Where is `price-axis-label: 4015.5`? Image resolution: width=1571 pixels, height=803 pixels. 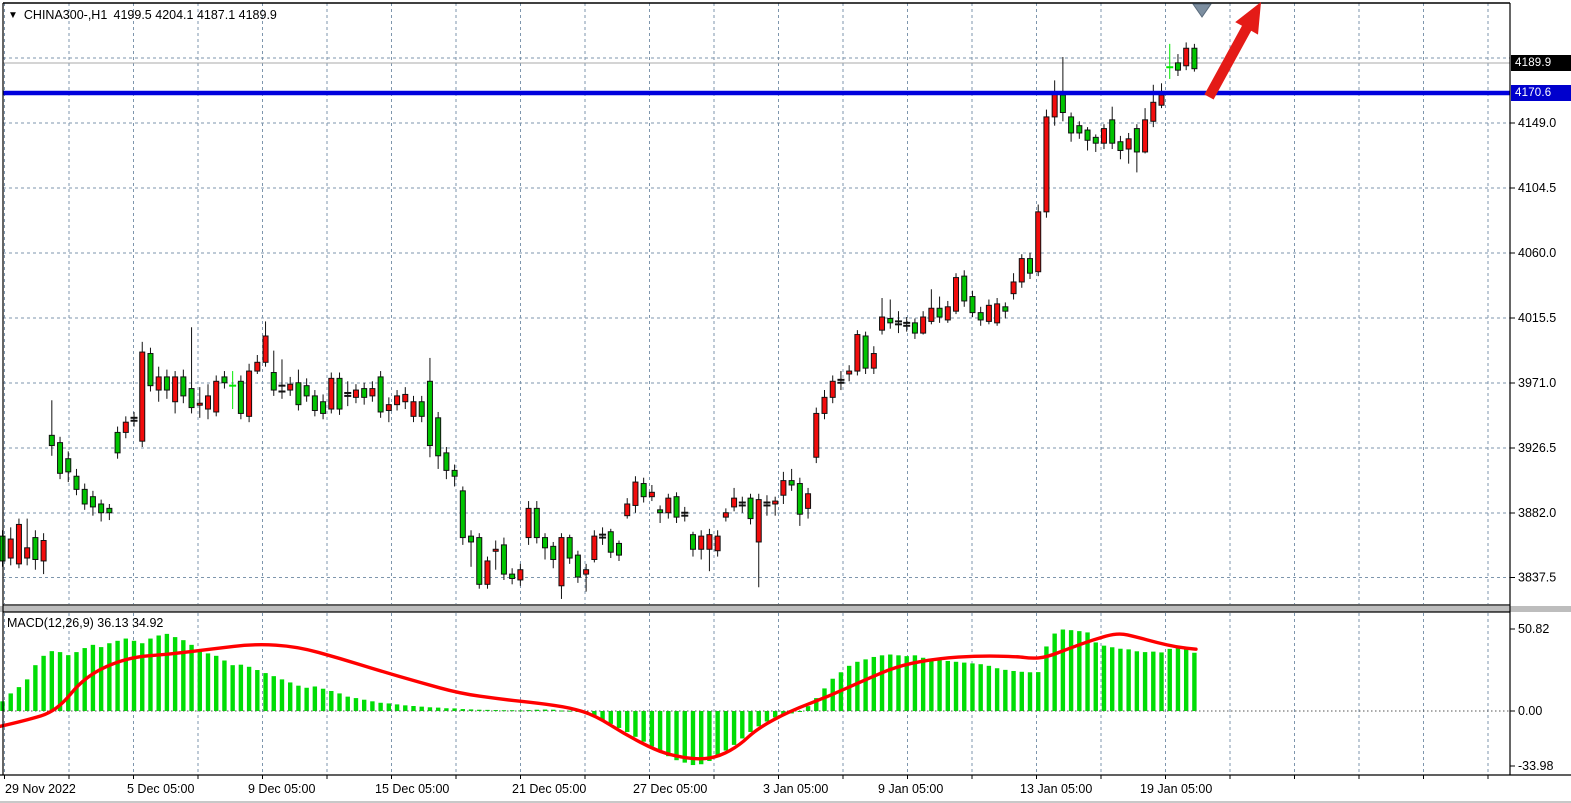
price-axis-label: 4015.5 is located at coordinates (1537, 318).